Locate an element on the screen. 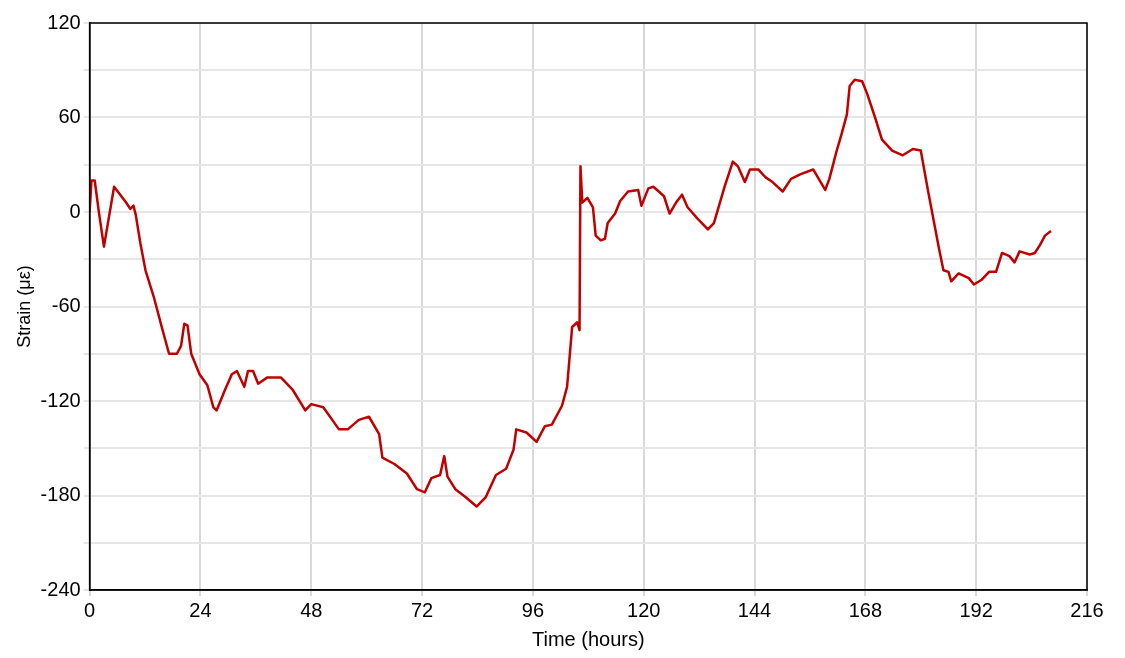 This screenshot has width=1125, height=658. y-axis-title: Strain (με) is located at coordinates (23, 306).